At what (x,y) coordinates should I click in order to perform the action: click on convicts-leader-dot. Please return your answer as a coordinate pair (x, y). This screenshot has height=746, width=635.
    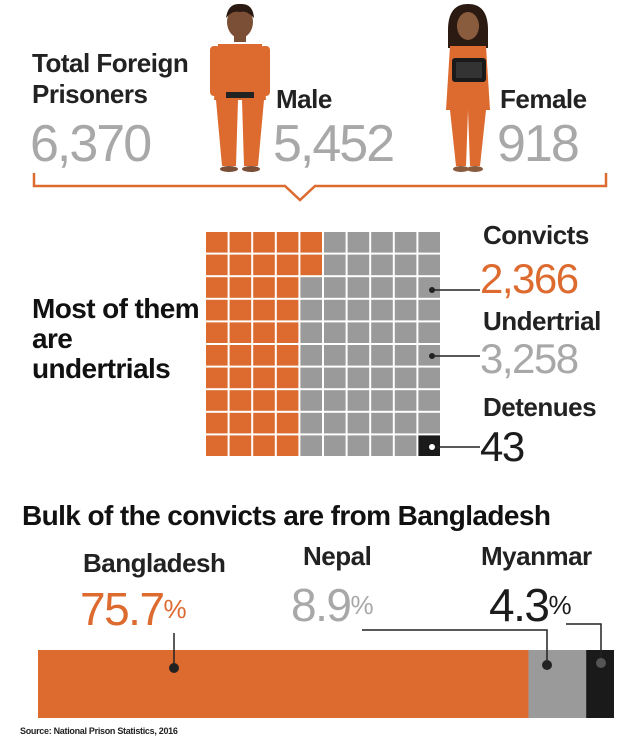
    Looking at the image, I should click on (432, 290).